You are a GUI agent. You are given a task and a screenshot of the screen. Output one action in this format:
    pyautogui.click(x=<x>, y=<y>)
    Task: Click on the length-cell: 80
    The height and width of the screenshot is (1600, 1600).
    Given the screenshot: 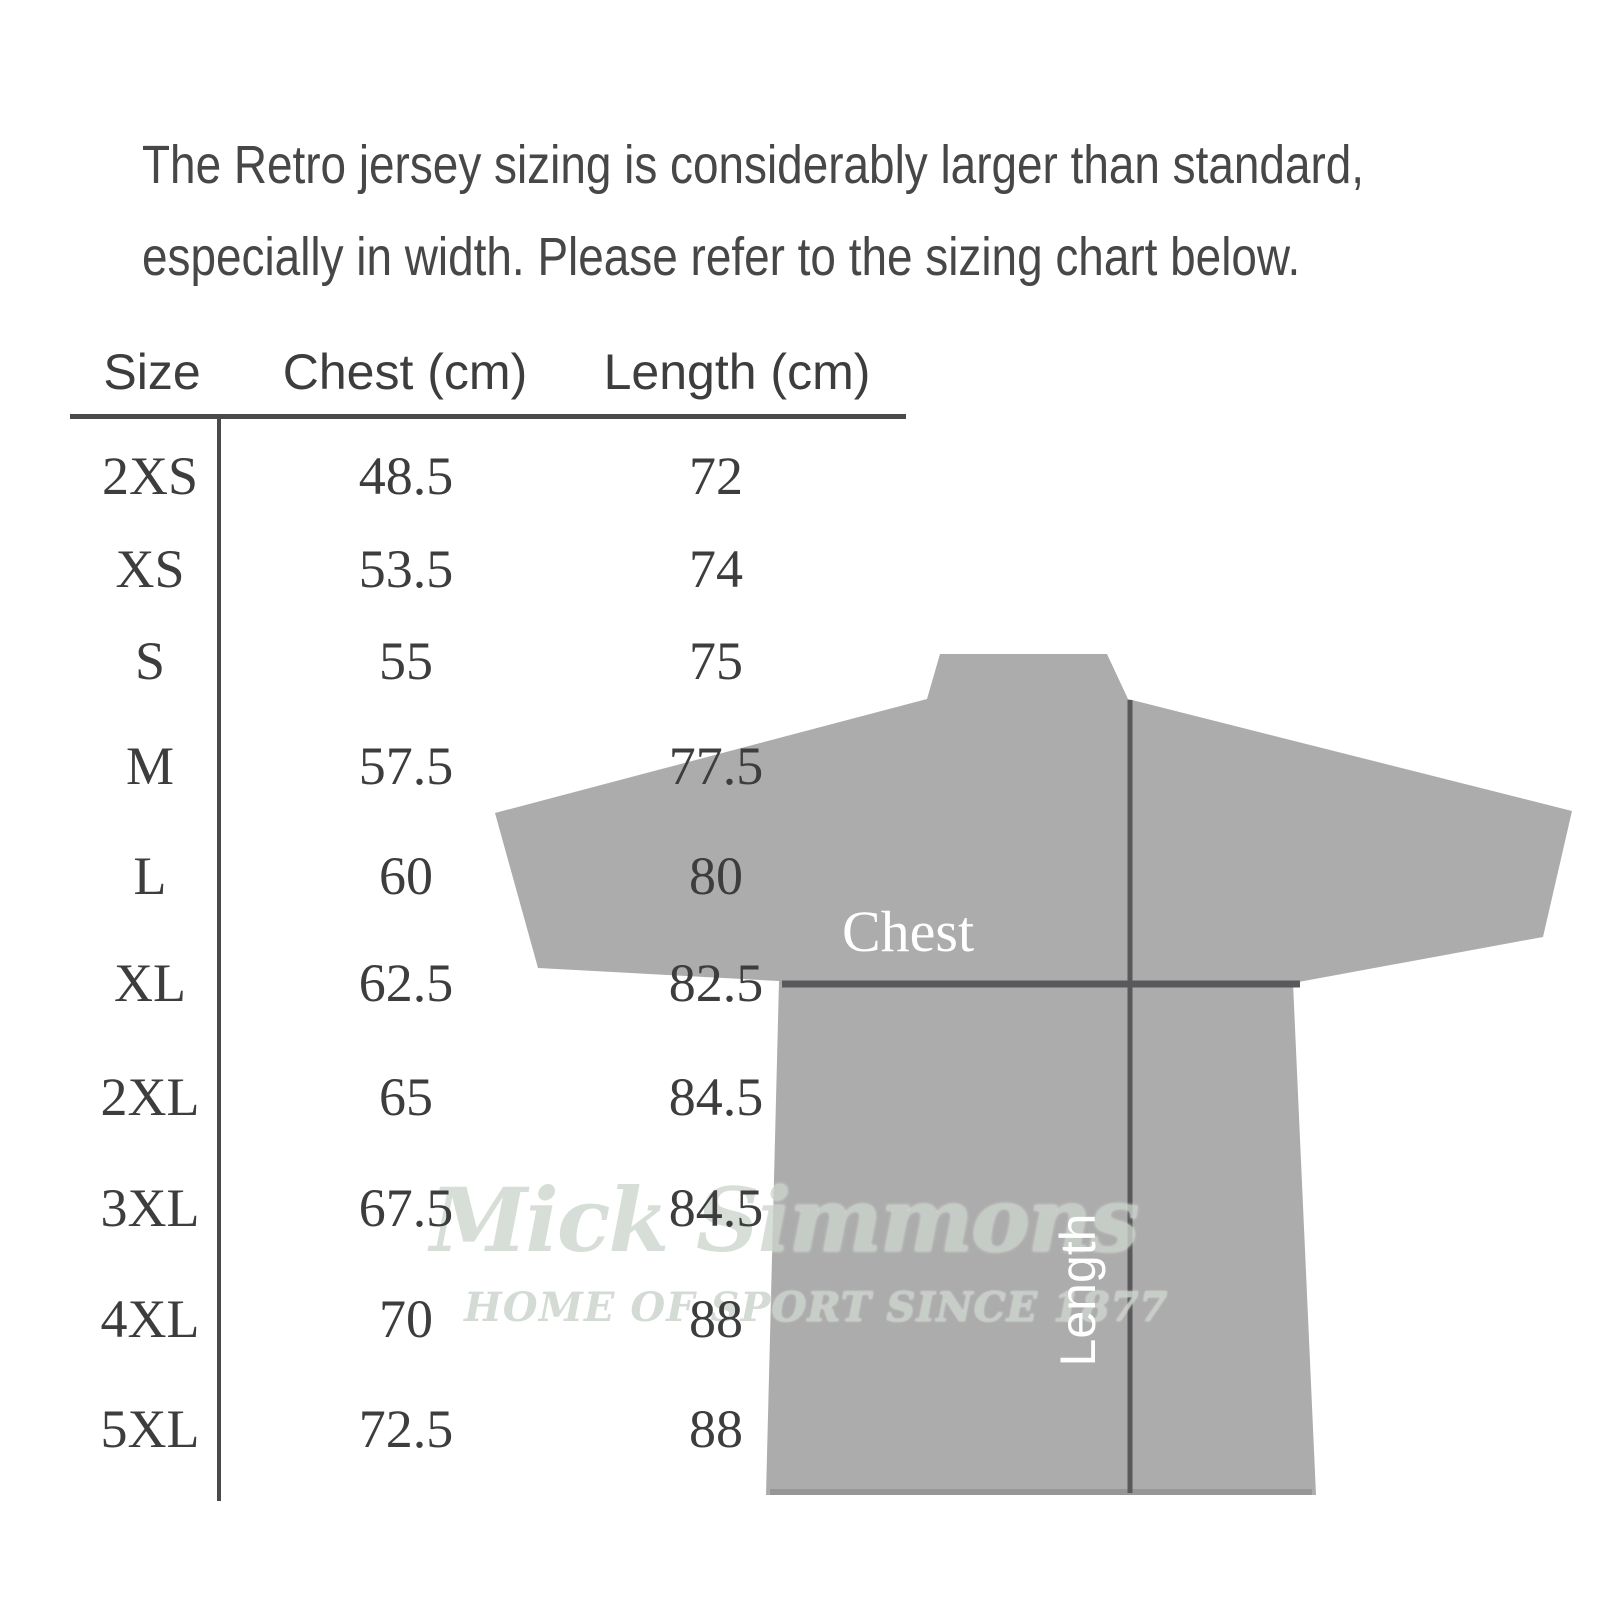 What is the action you would take?
    pyautogui.click(x=716, y=876)
    